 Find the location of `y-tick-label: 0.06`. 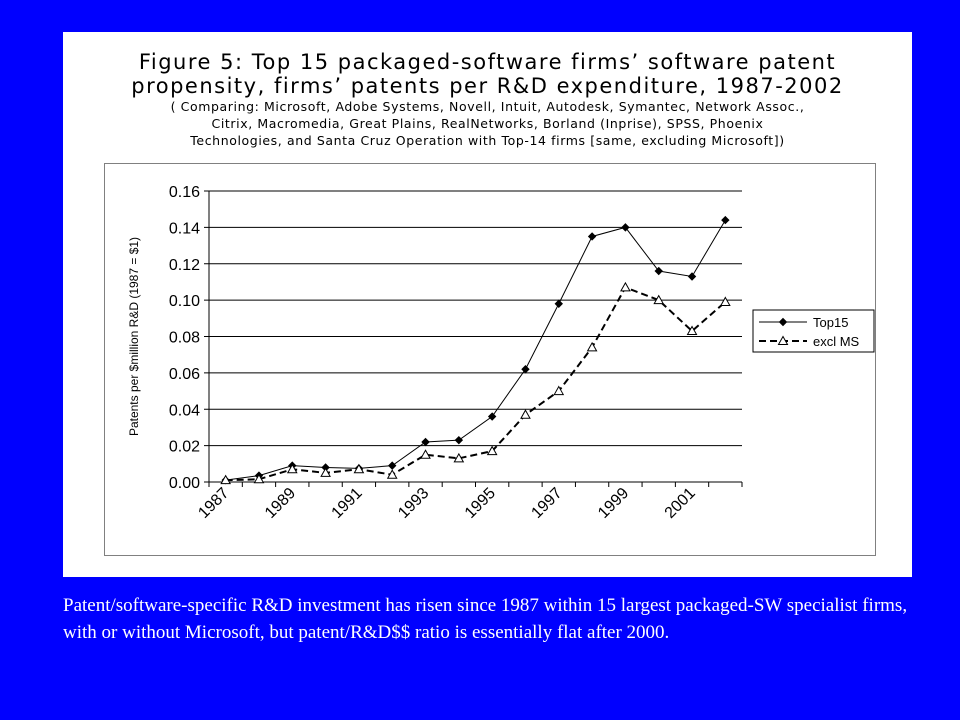

y-tick-label: 0.06 is located at coordinates (184, 374).